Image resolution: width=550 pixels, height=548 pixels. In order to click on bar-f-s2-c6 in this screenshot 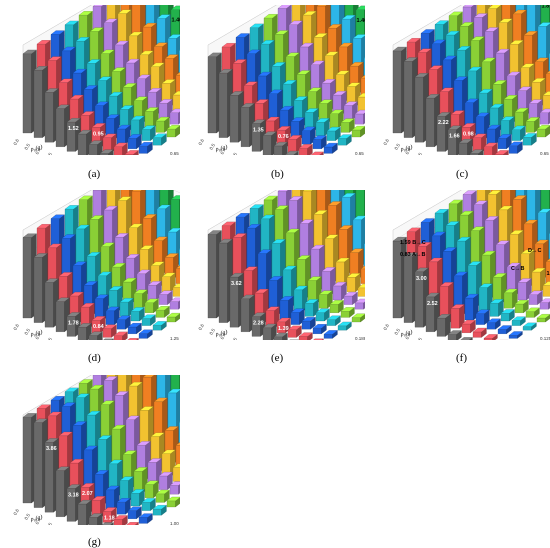, I will do `click(493, 324)`.